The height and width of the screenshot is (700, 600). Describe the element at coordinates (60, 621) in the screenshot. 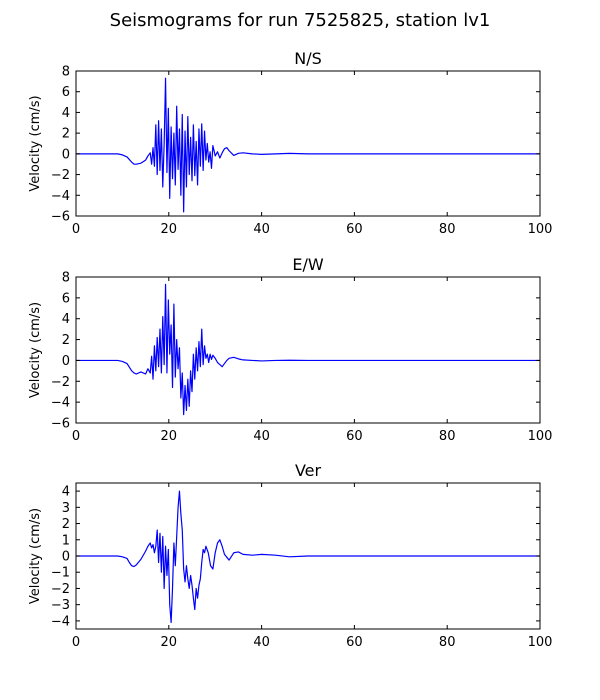

I see `panel-3-y-tick-label: −4` at that location.